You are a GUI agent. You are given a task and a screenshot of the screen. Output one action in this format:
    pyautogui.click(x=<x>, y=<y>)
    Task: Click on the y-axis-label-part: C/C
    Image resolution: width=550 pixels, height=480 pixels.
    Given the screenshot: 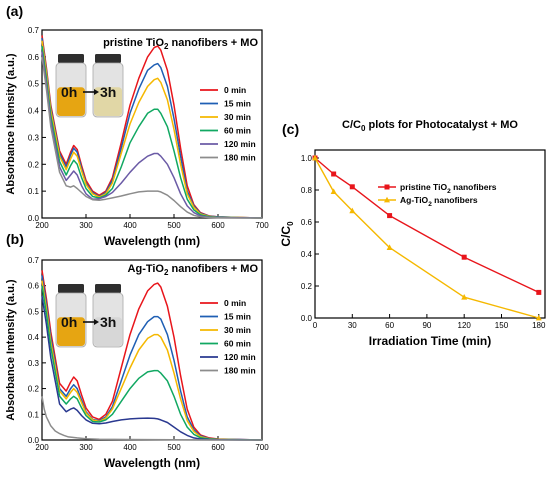 What is the action you would take?
    pyautogui.click(x=286, y=236)
    